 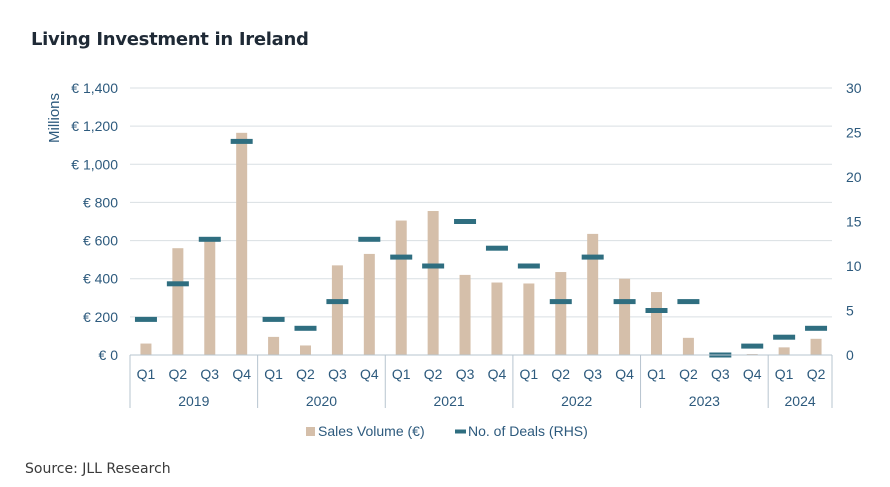 I want to click on y2-tick-label: 30, so click(x=854, y=88).